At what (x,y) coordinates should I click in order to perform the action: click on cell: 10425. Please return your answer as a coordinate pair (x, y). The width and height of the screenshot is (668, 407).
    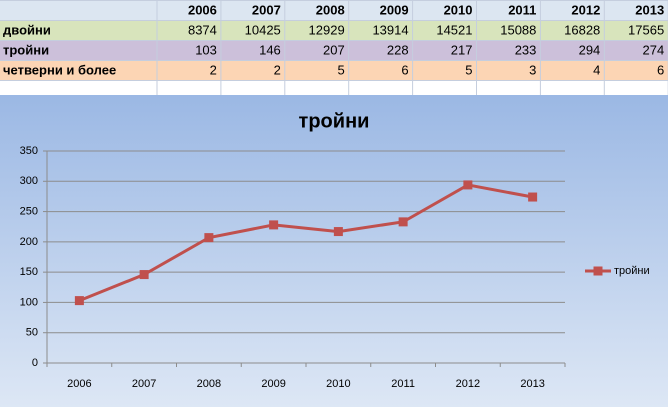
    Looking at the image, I should click on (263, 29).